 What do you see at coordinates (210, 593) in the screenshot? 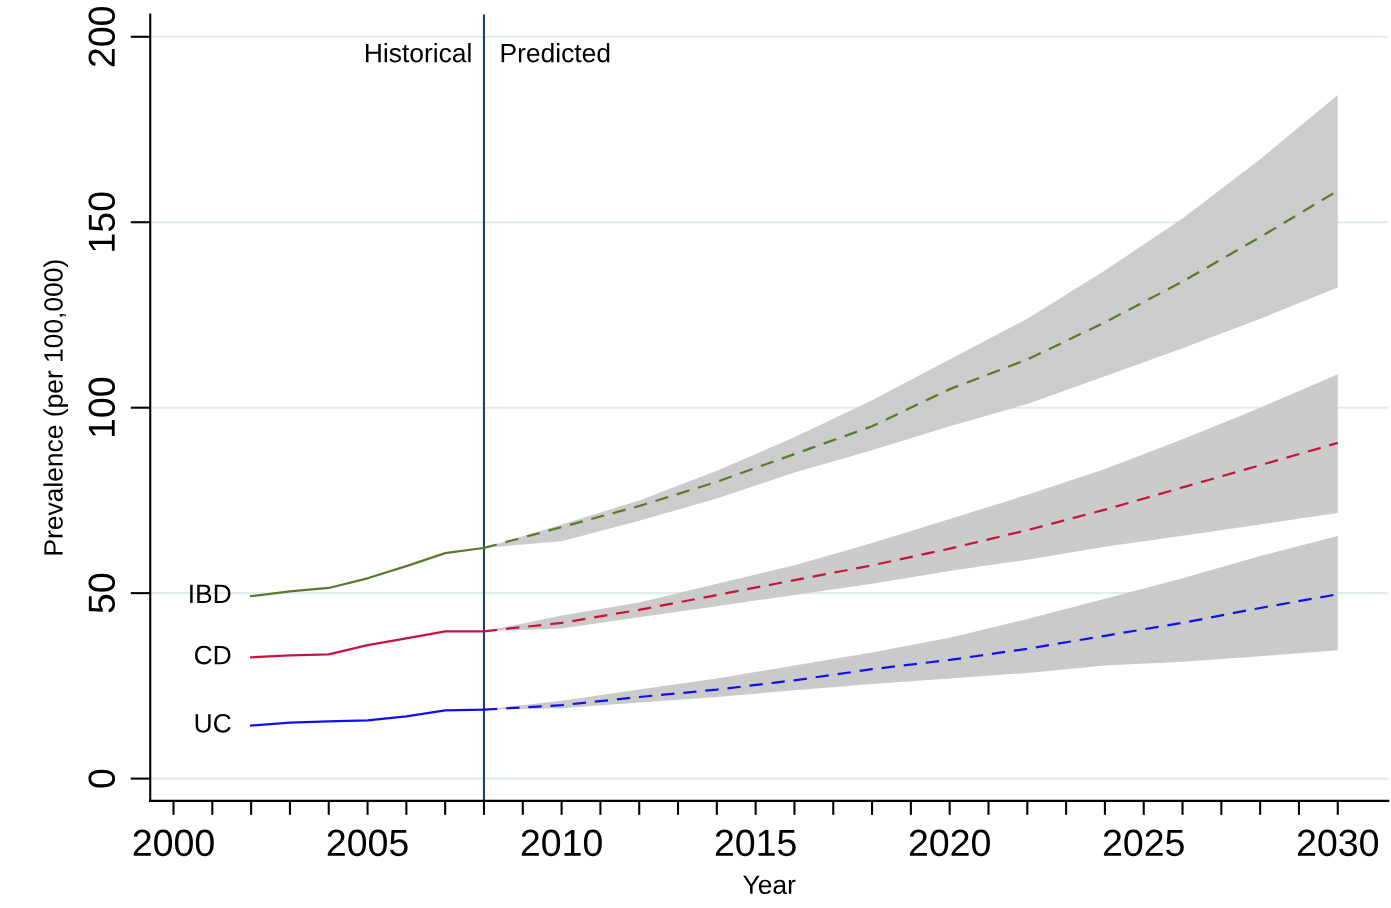
I see `series-label: IBD` at bounding box center [210, 593].